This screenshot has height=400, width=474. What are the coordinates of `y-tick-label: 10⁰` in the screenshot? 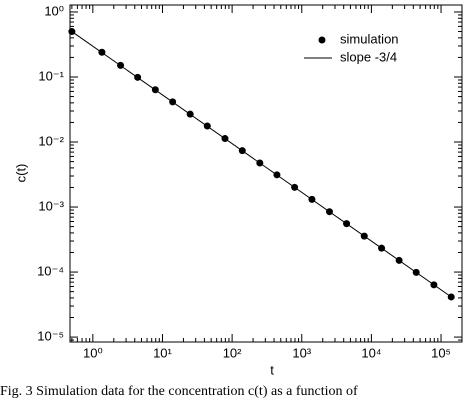 It's located at (54, 10).